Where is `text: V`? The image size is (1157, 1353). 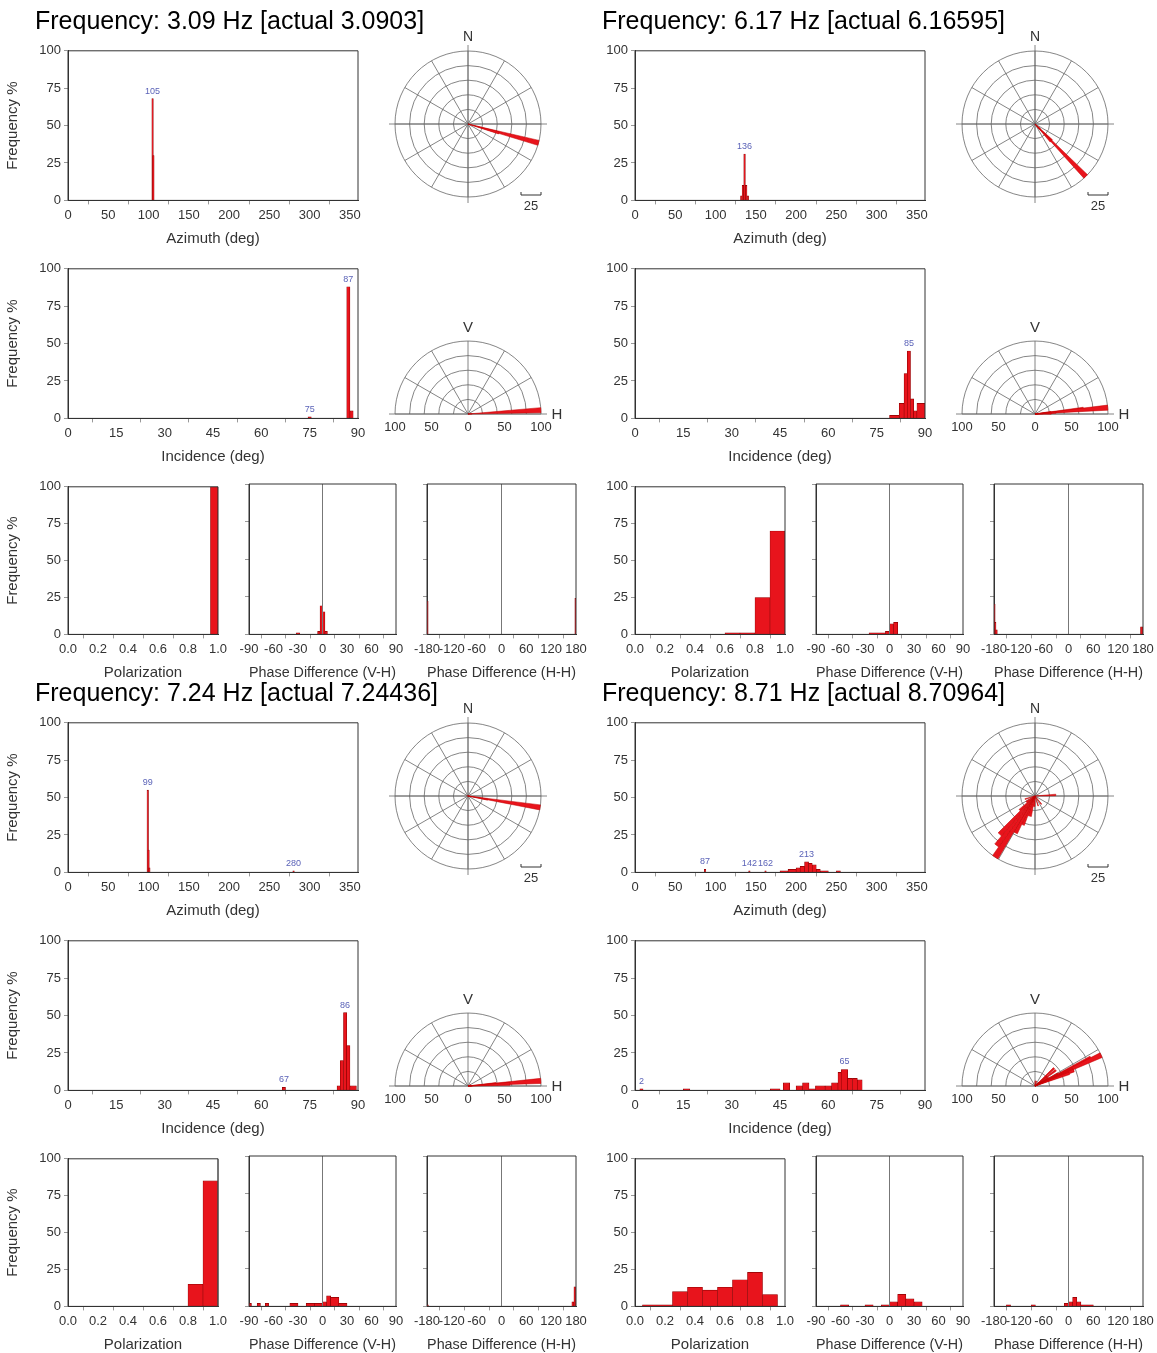
text: V is located at coordinates (1035, 998).